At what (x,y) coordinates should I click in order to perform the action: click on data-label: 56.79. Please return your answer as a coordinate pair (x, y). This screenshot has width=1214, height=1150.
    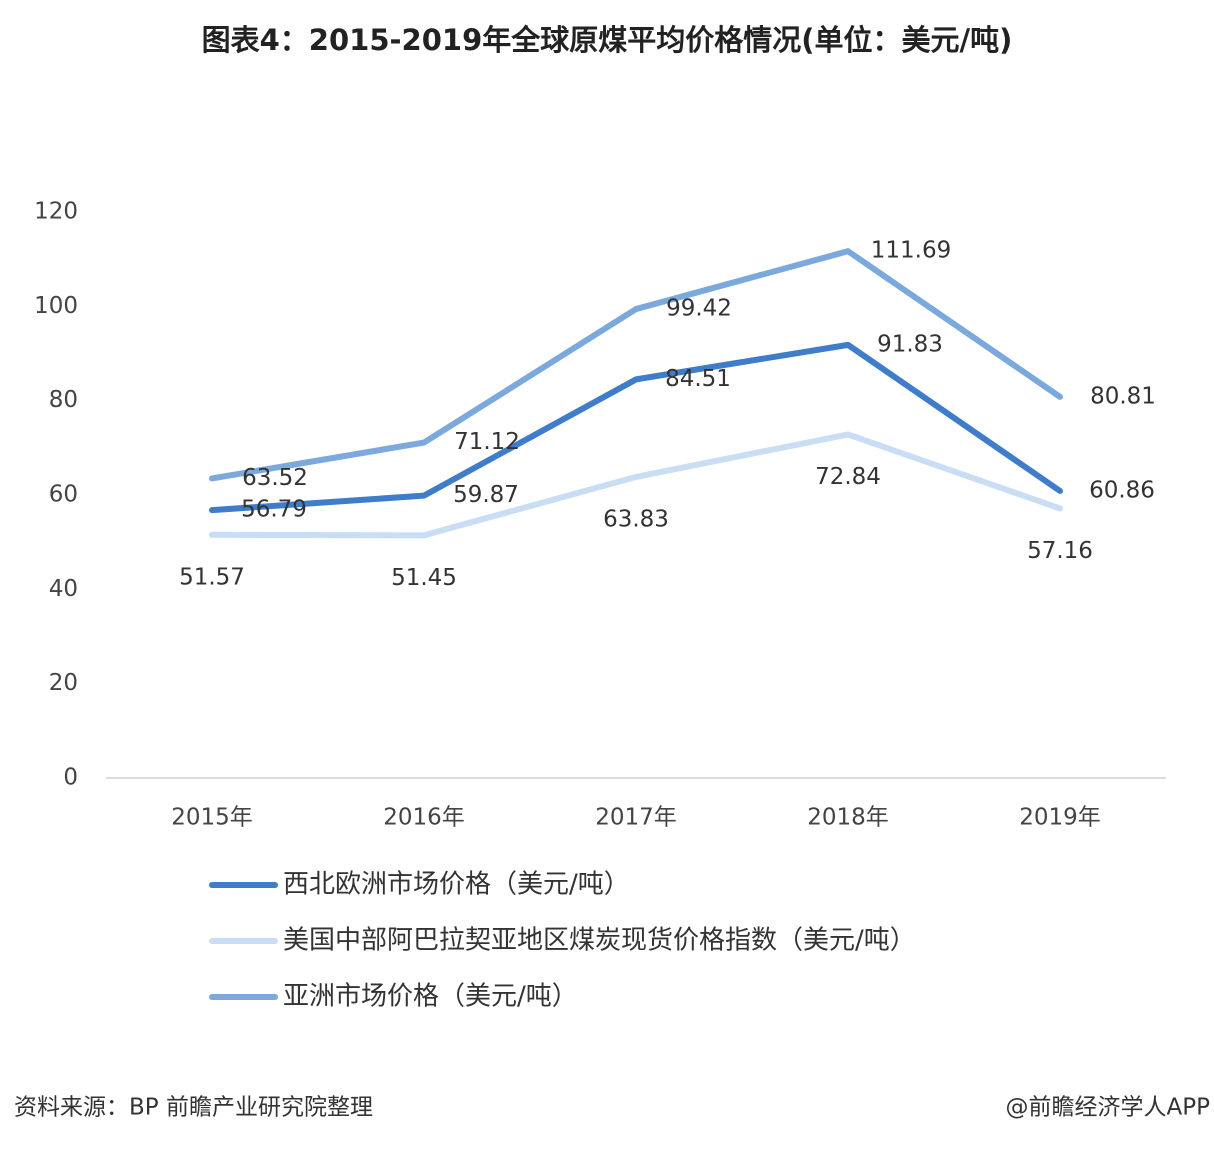
    Looking at the image, I should click on (274, 510).